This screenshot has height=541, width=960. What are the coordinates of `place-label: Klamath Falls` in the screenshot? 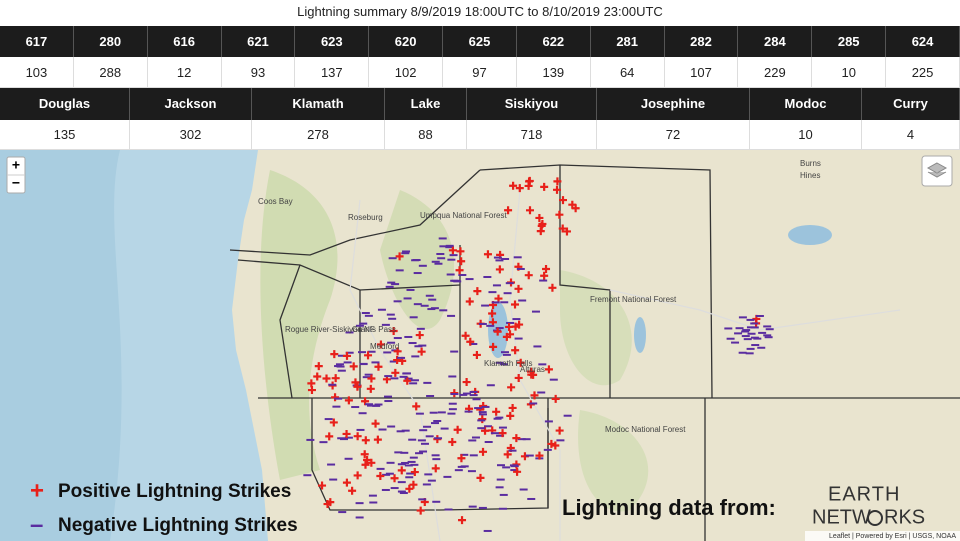 It's located at (508, 363).